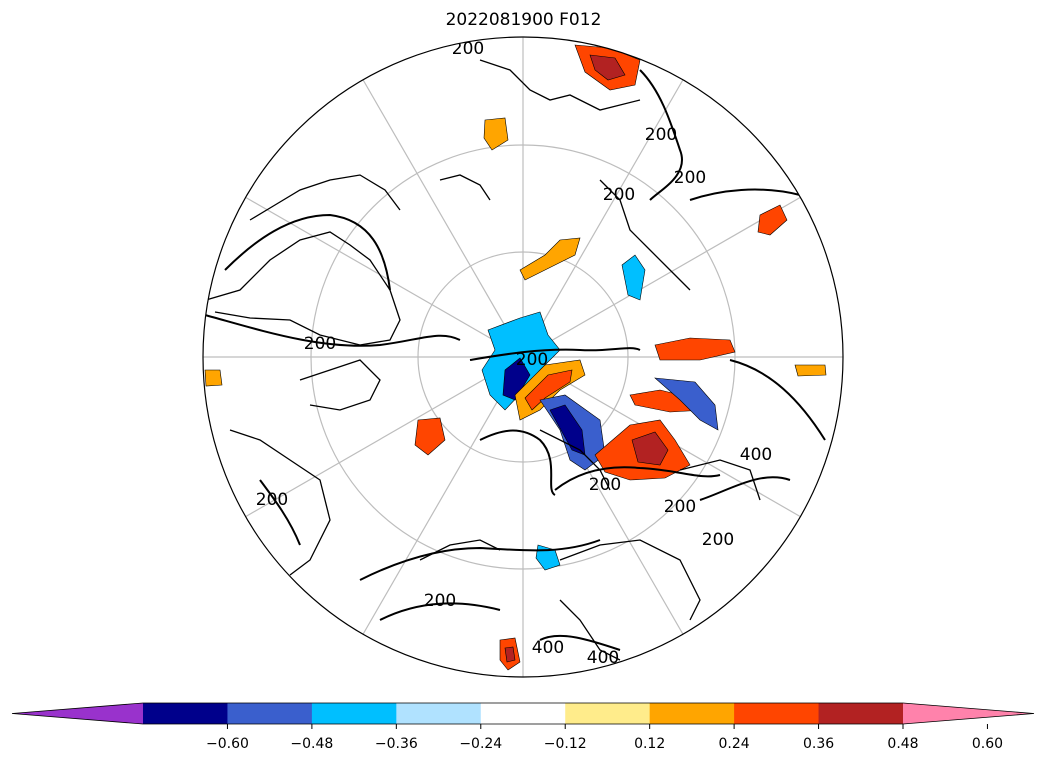 This screenshot has height=763, width=1047. What do you see at coordinates (810, 370) in the screenshot?
I see `positive-anomaly-east-small` at bounding box center [810, 370].